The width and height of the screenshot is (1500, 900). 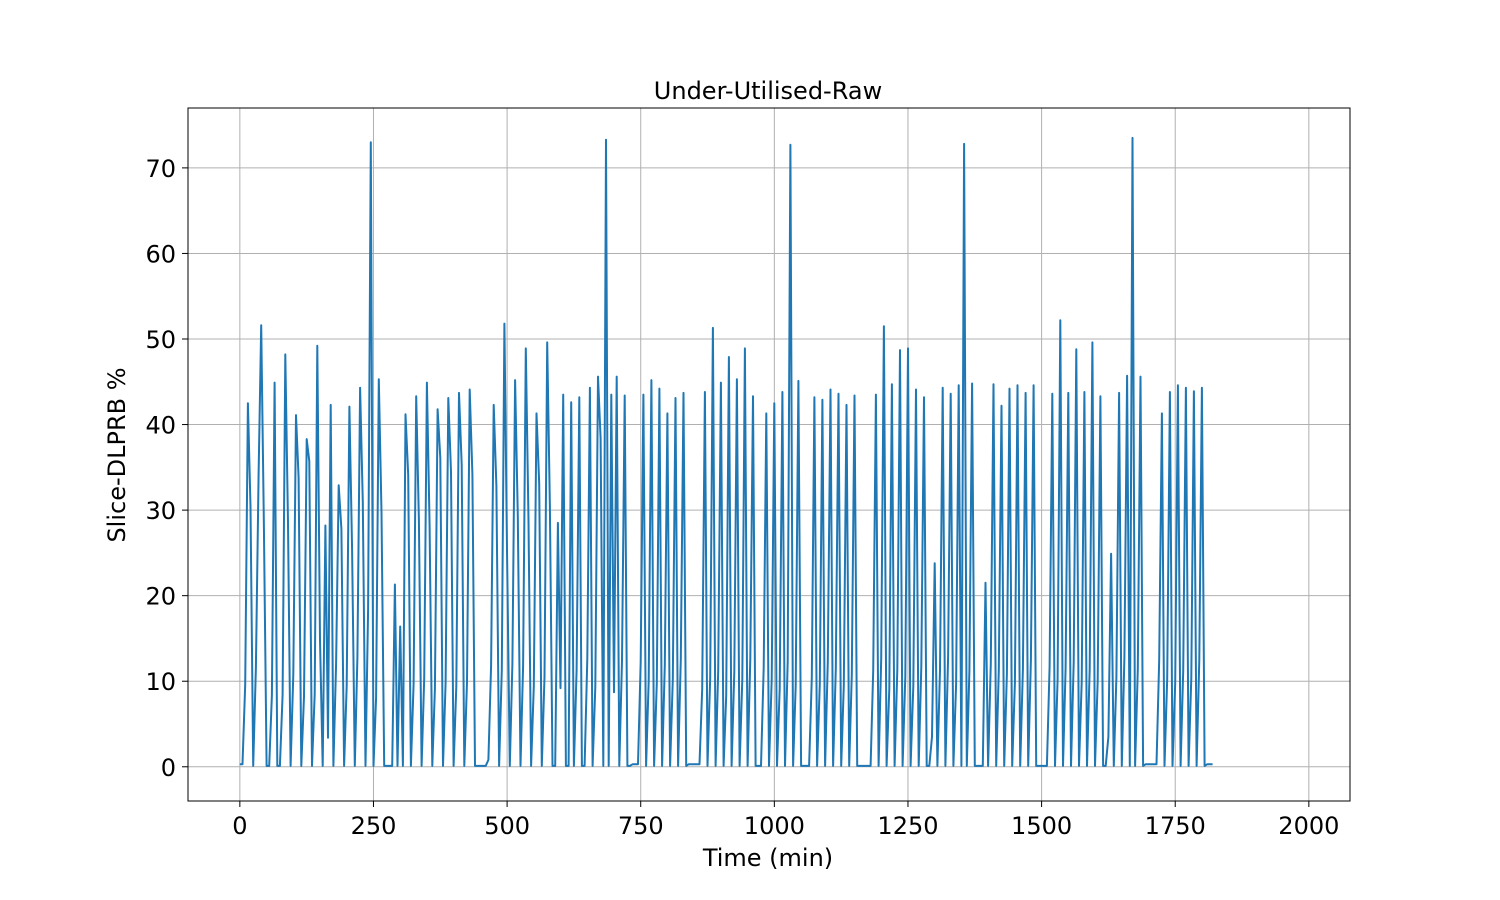 I want to click on x-tick-label: 2000, so click(x=1308, y=826).